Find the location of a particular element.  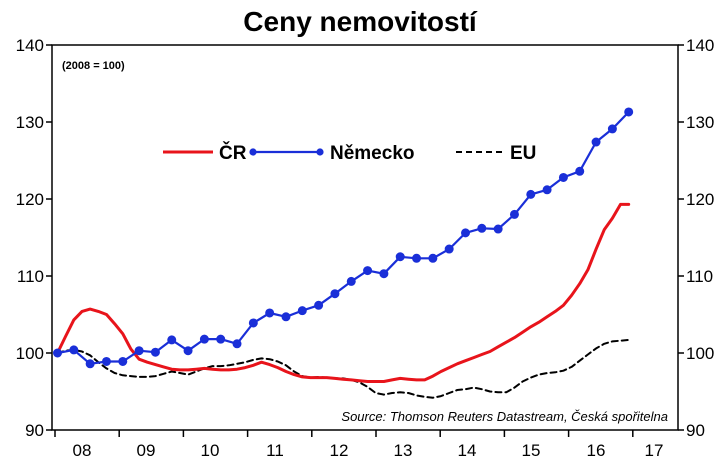

index-note: (2008 = 100) is located at coordinates (93, 66).